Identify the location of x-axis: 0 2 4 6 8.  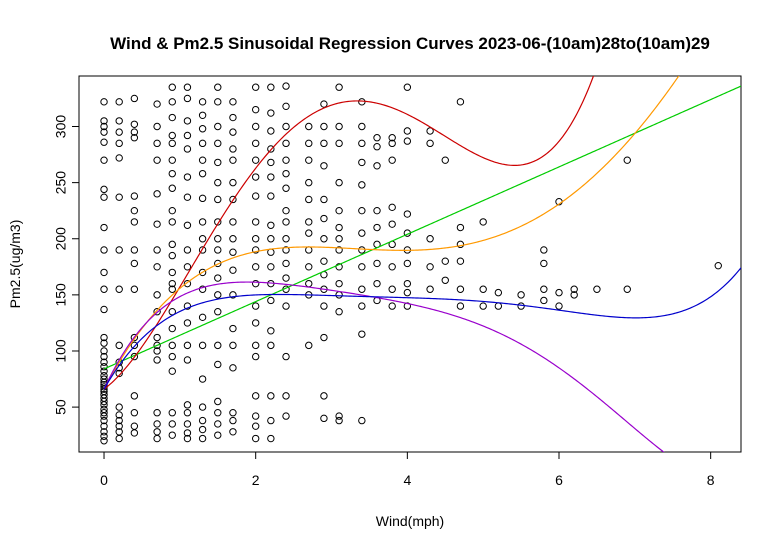
(407, 469).